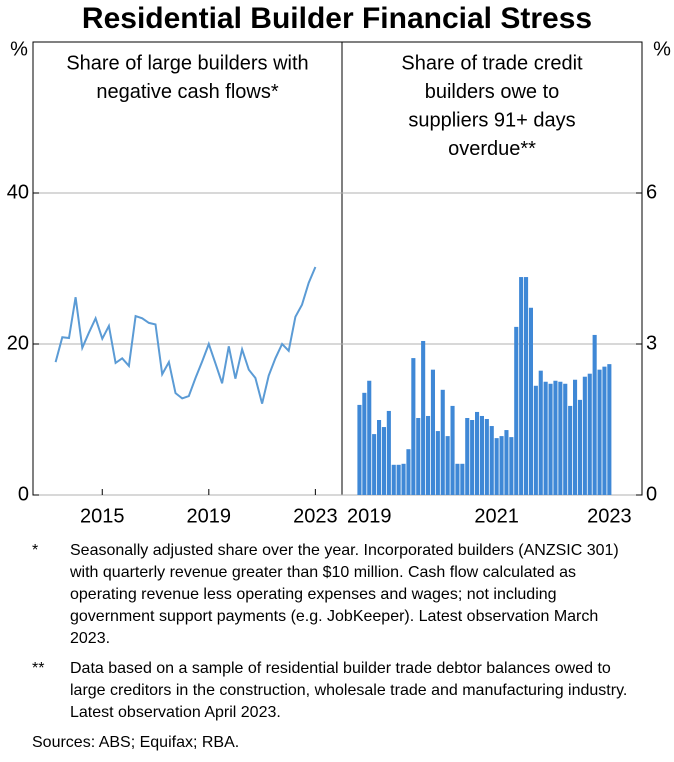 The width and height of the screenshot is (674, 762). I want to click on y-tick-label: 20, so click(18, 343).